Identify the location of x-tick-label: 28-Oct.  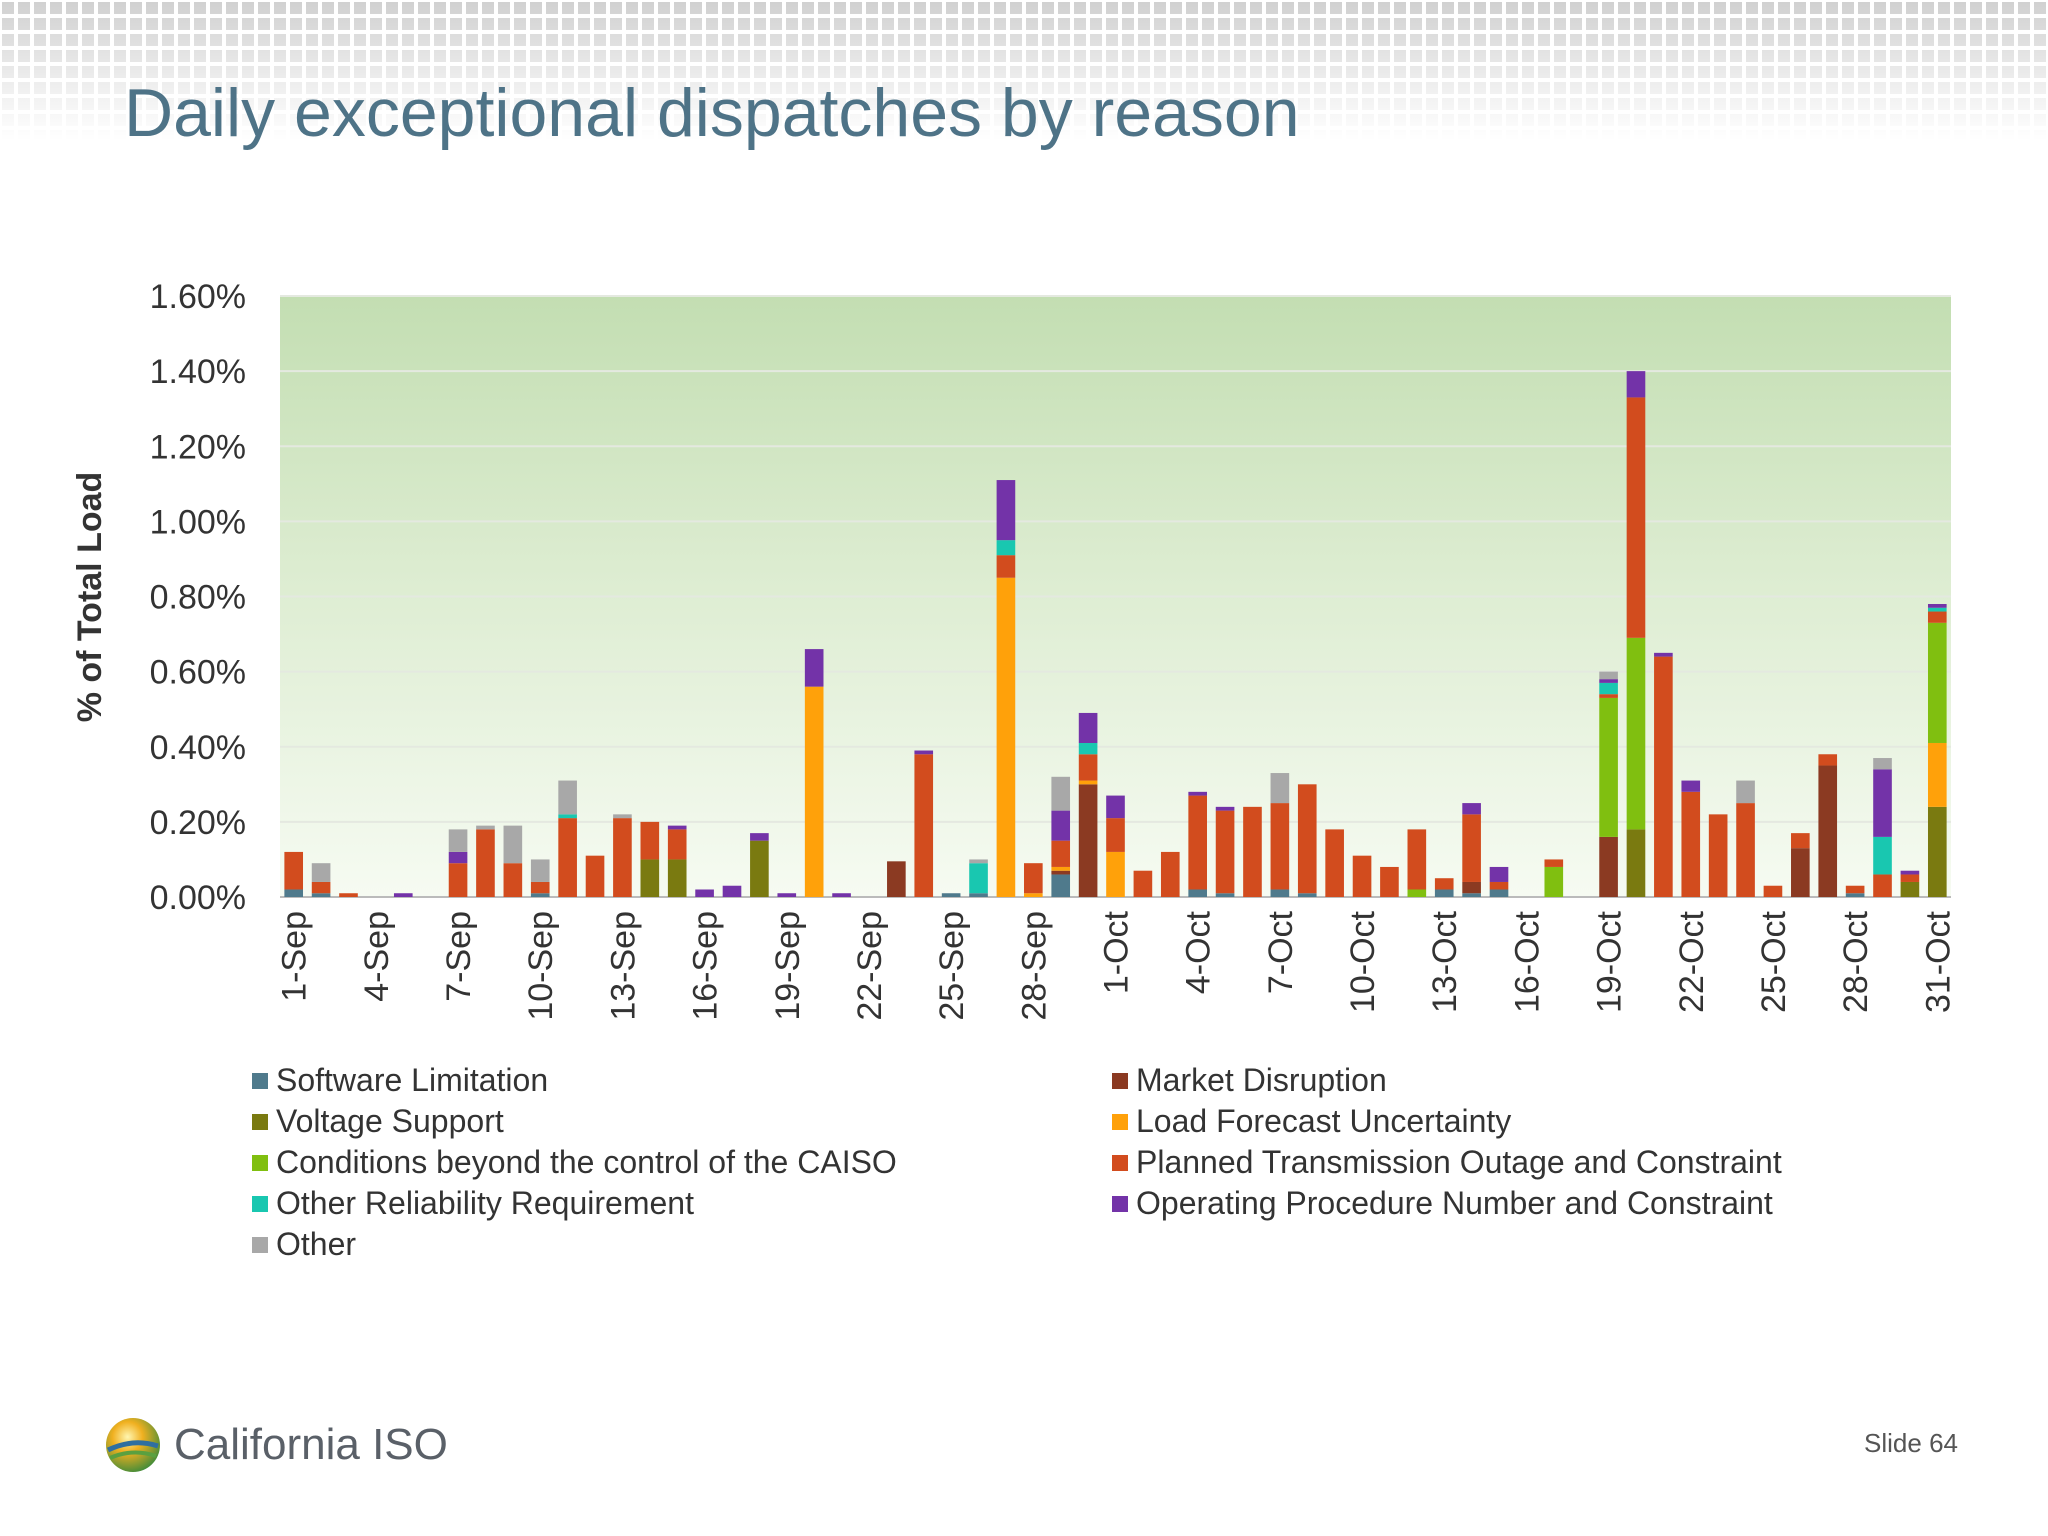
(1856, 961).